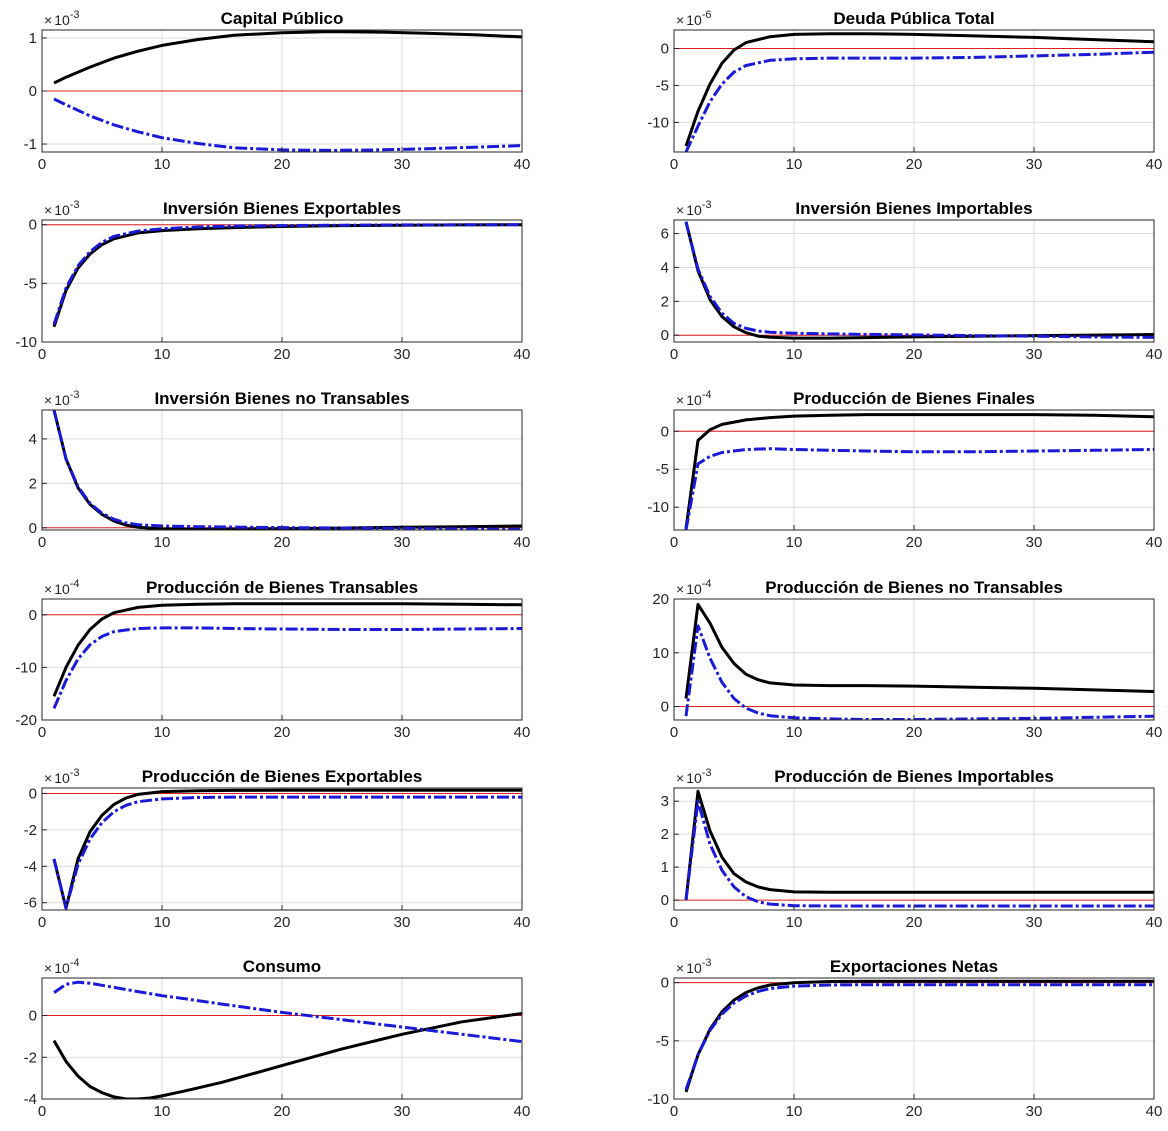 The height and width of the screenshot is (1131, 1168). What do you see at coordinates (914, 966) in the screenshot?
I see `panel-title: Exportaciones Netas` at bounding box center [914, 966].